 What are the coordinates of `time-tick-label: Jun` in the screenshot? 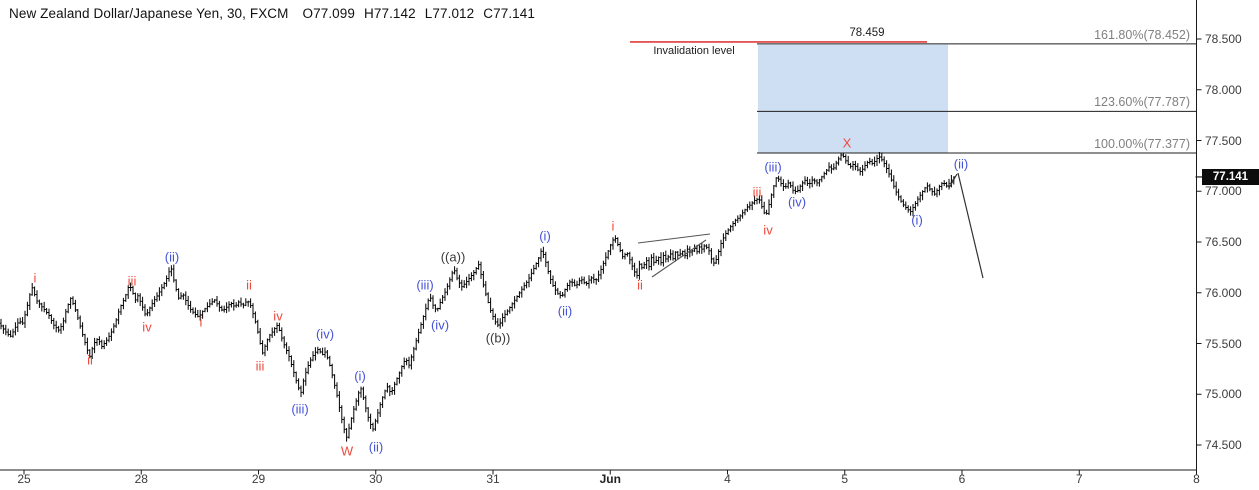 It's located at (610, 479).